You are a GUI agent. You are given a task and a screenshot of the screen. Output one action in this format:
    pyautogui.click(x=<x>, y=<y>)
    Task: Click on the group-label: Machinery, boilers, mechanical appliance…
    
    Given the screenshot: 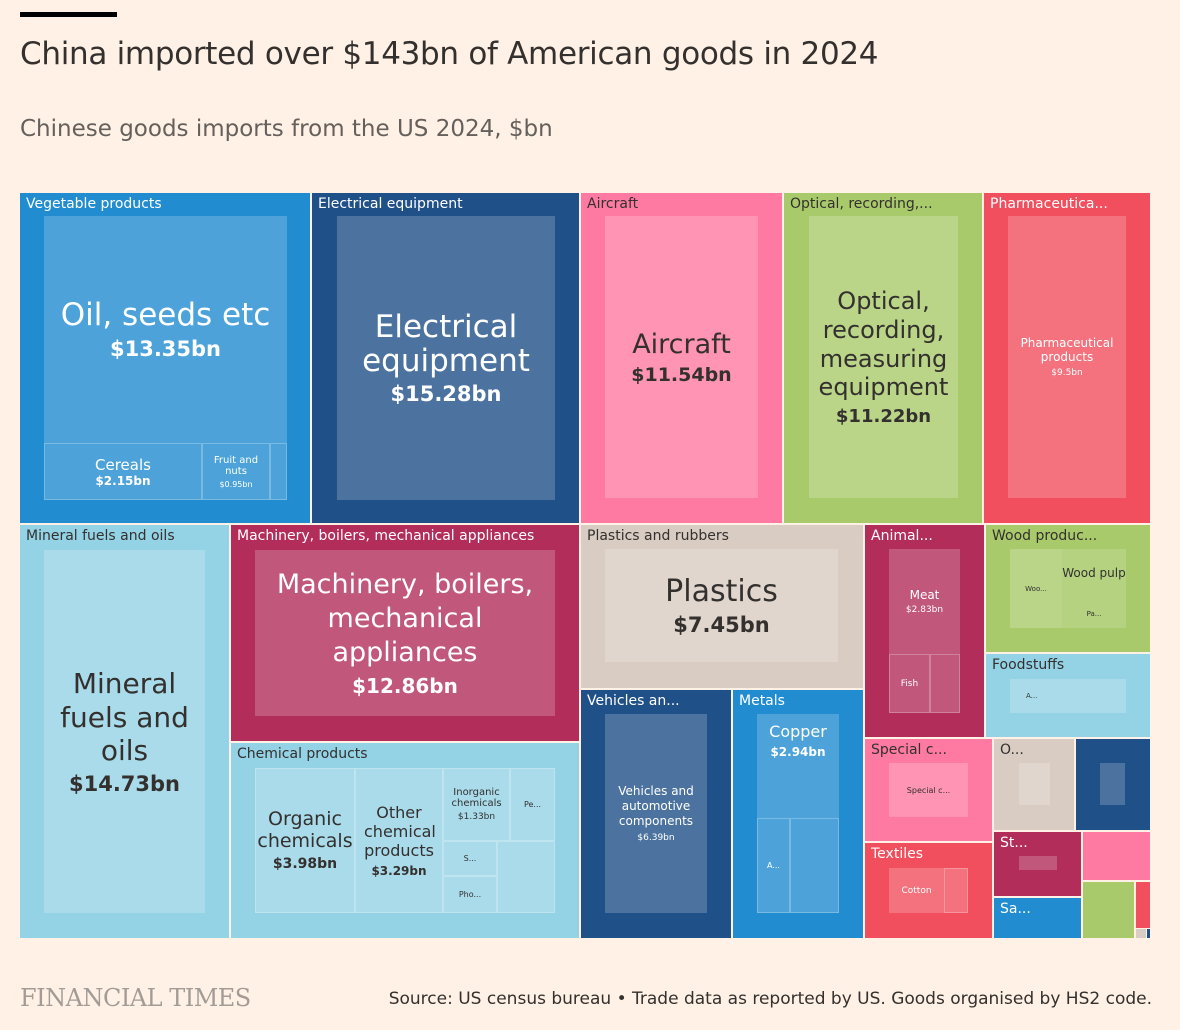 What is the action you would take?
    pyautogui.click(x=386, y=536)
    